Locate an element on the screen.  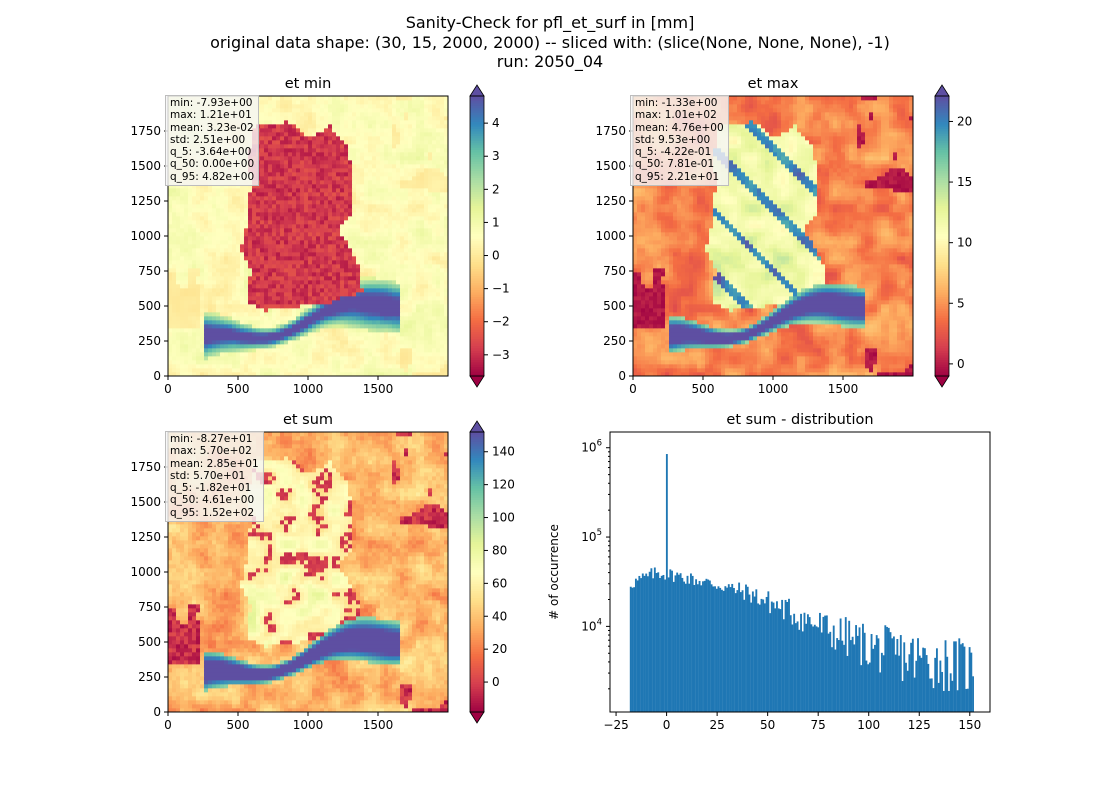
y-tick-label: 250 is located at coordinates (149, 341).